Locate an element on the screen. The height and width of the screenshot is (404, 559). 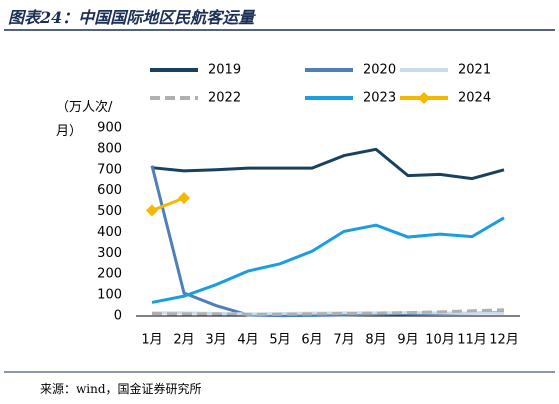
y-tick-label: 900 is located at coordinates (109, 128).